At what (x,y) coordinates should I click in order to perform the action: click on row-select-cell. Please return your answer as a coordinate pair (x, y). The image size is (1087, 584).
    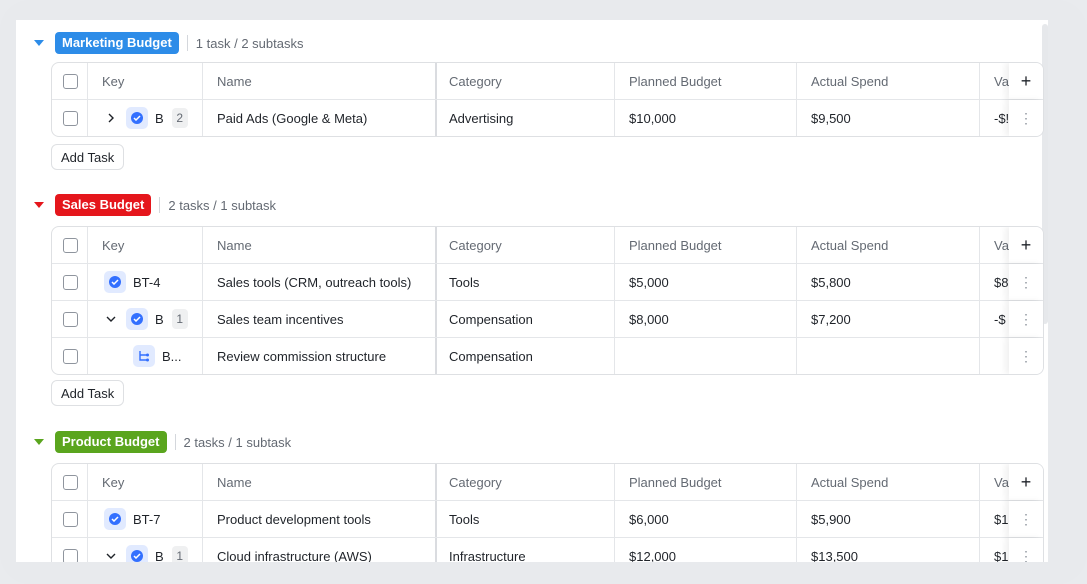
    Looking at the image, I should click on (69, 519).